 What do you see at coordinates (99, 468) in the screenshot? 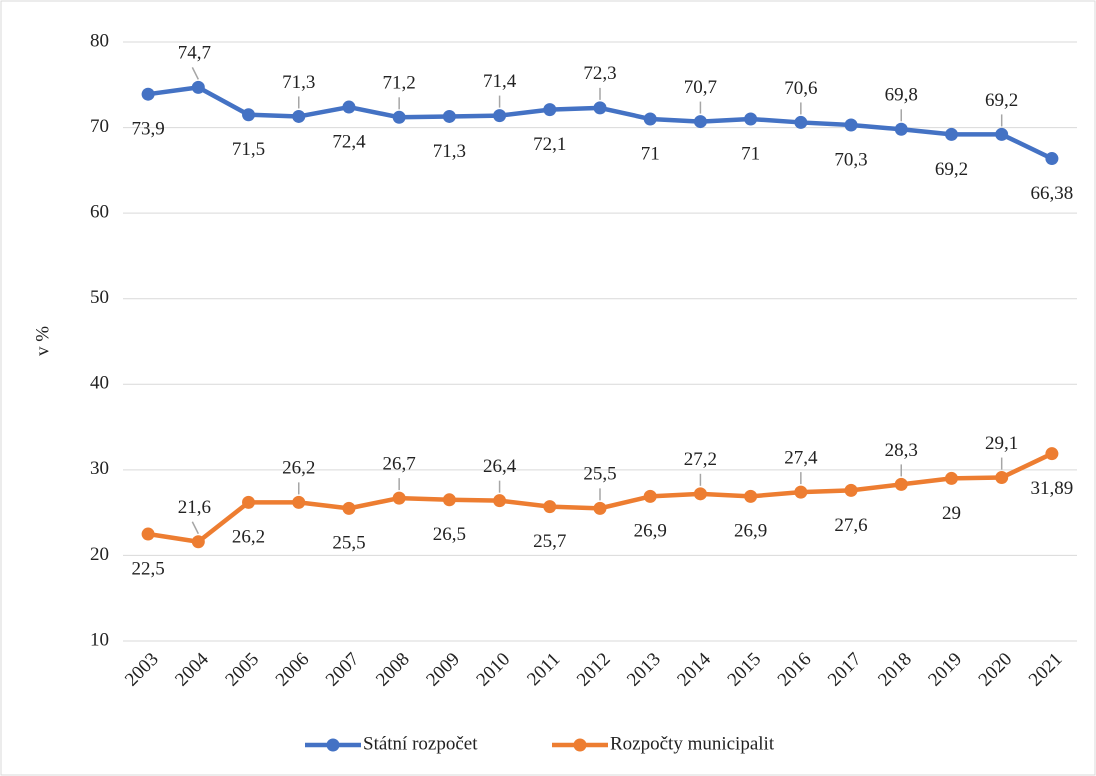
I see `y-tick-label: 30` at bounding box center [99, 468].